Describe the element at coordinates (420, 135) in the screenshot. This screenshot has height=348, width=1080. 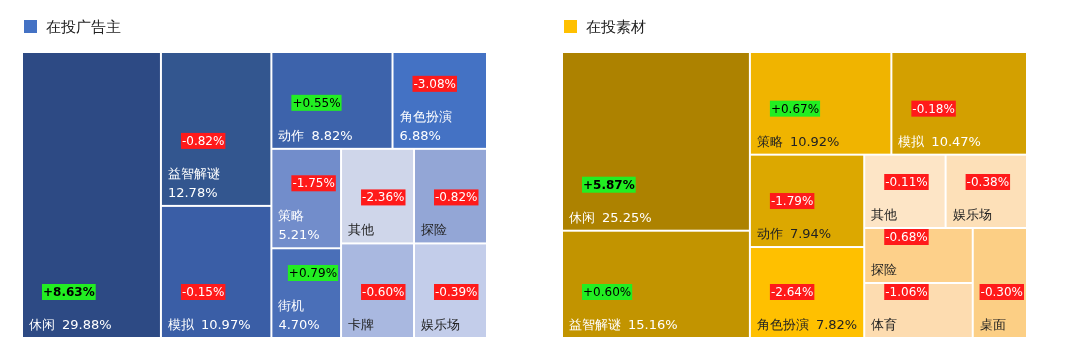
I see `data-label: 6.88%` at that location.